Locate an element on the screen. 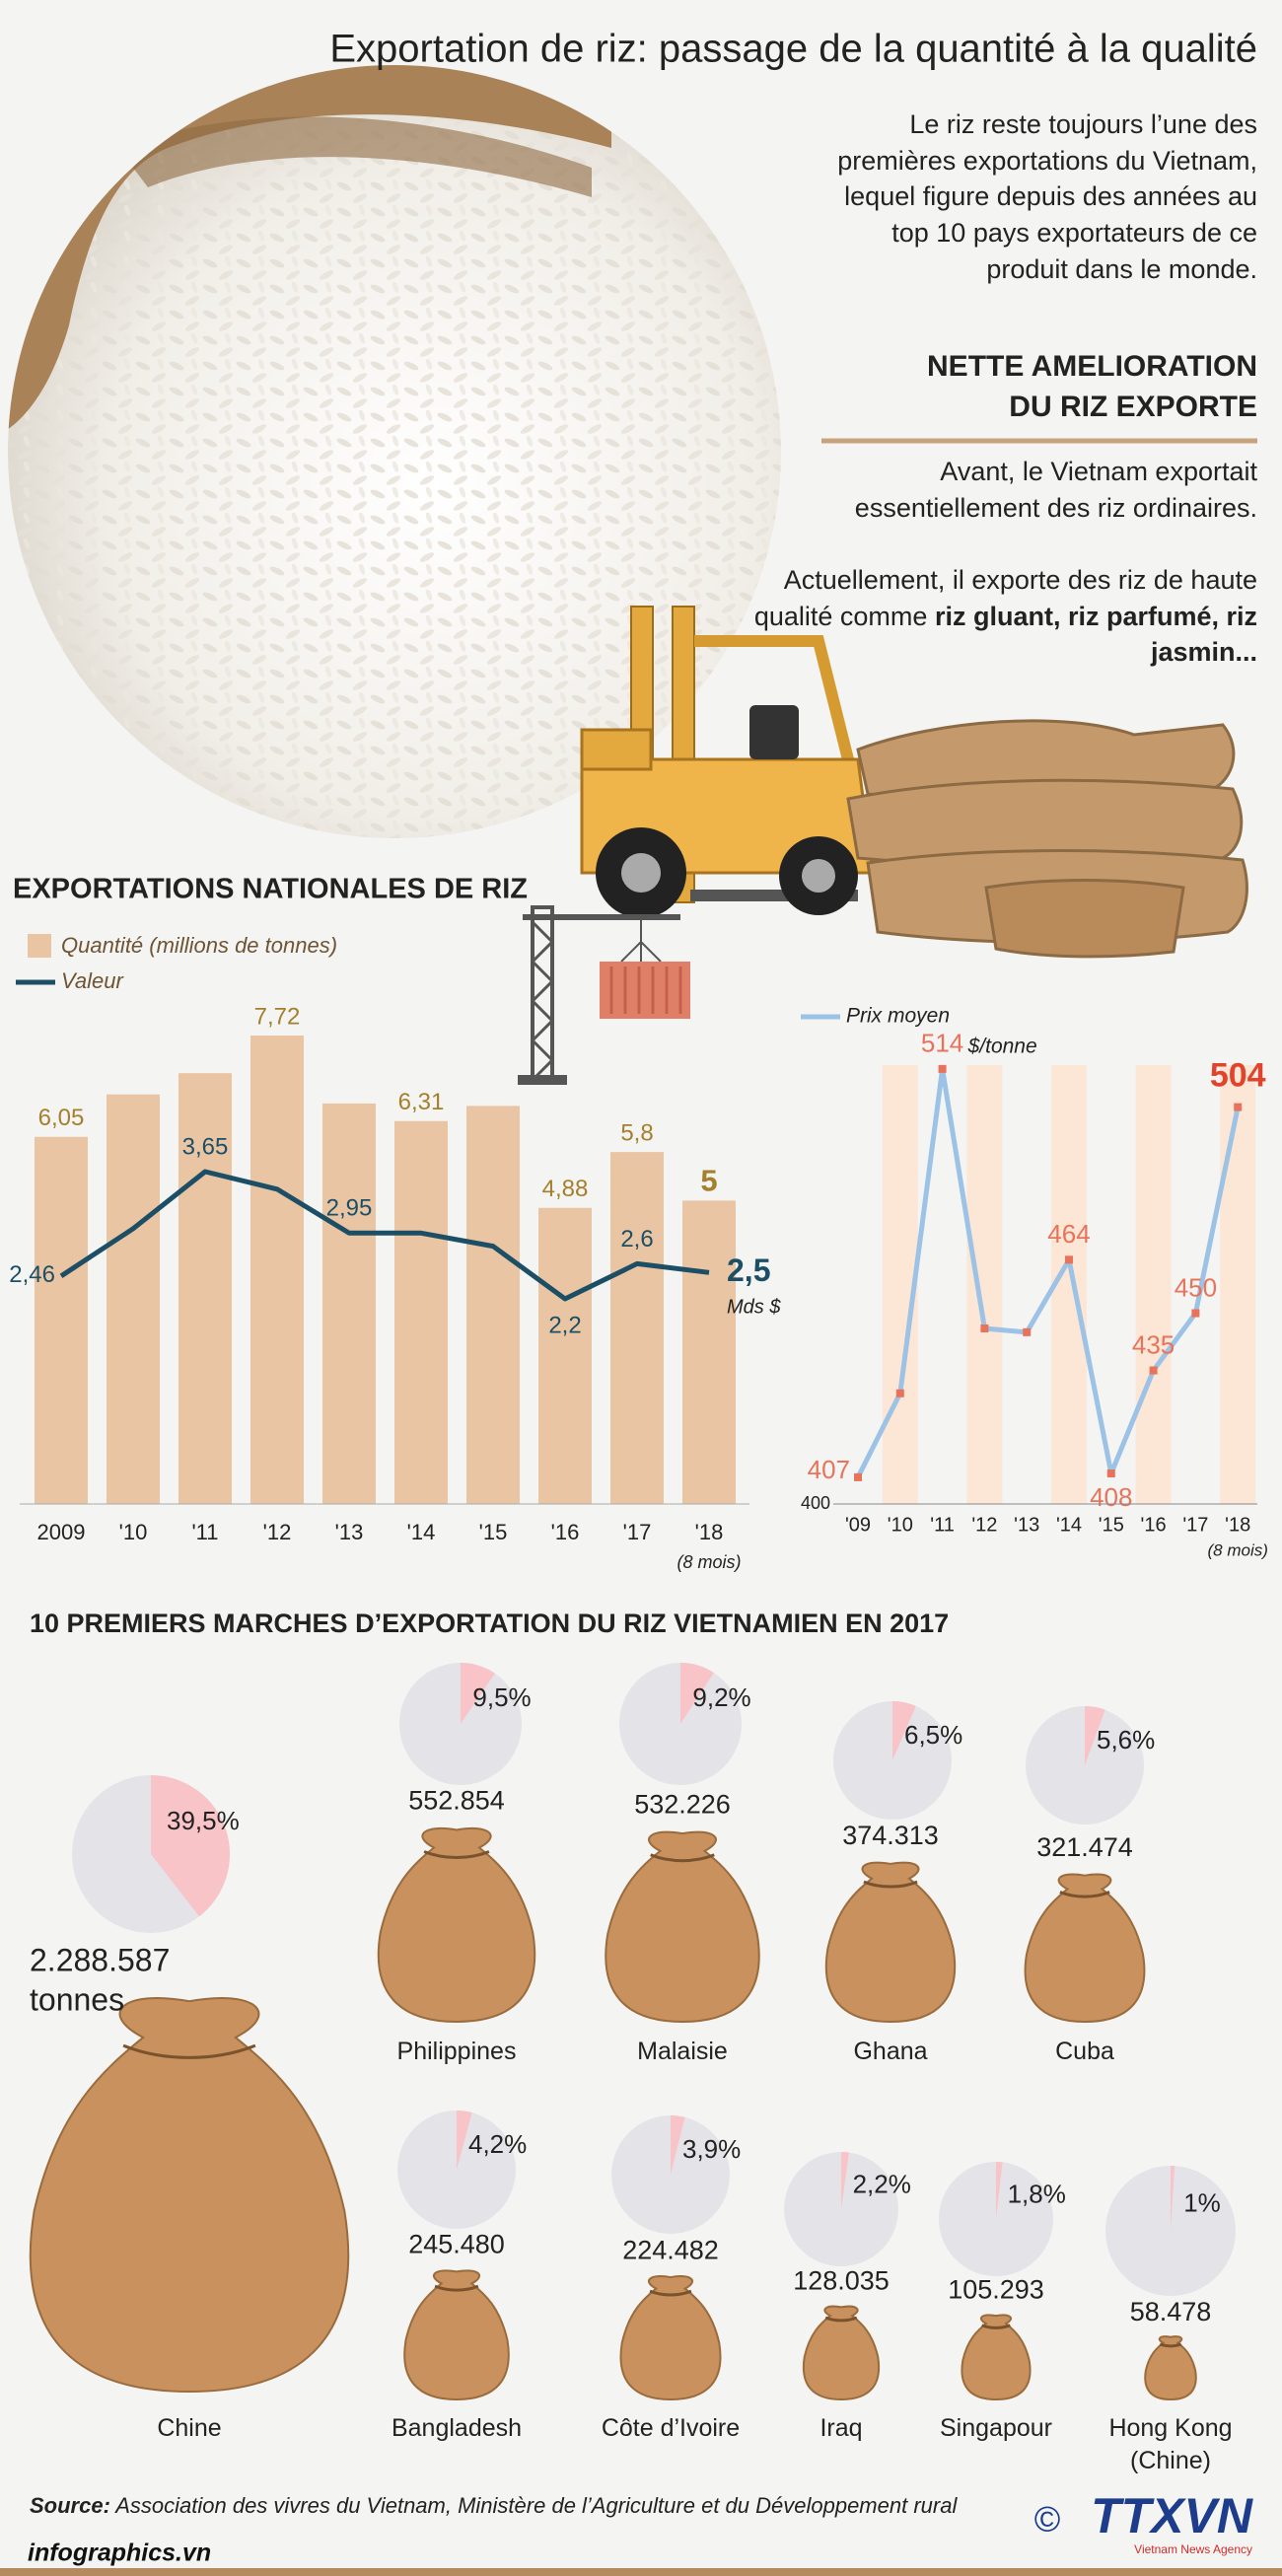 Image resolution: width=1282 pixels, height=2576 pixels. bar-value-label: 7,72 is located at coordinates (277, 1016).